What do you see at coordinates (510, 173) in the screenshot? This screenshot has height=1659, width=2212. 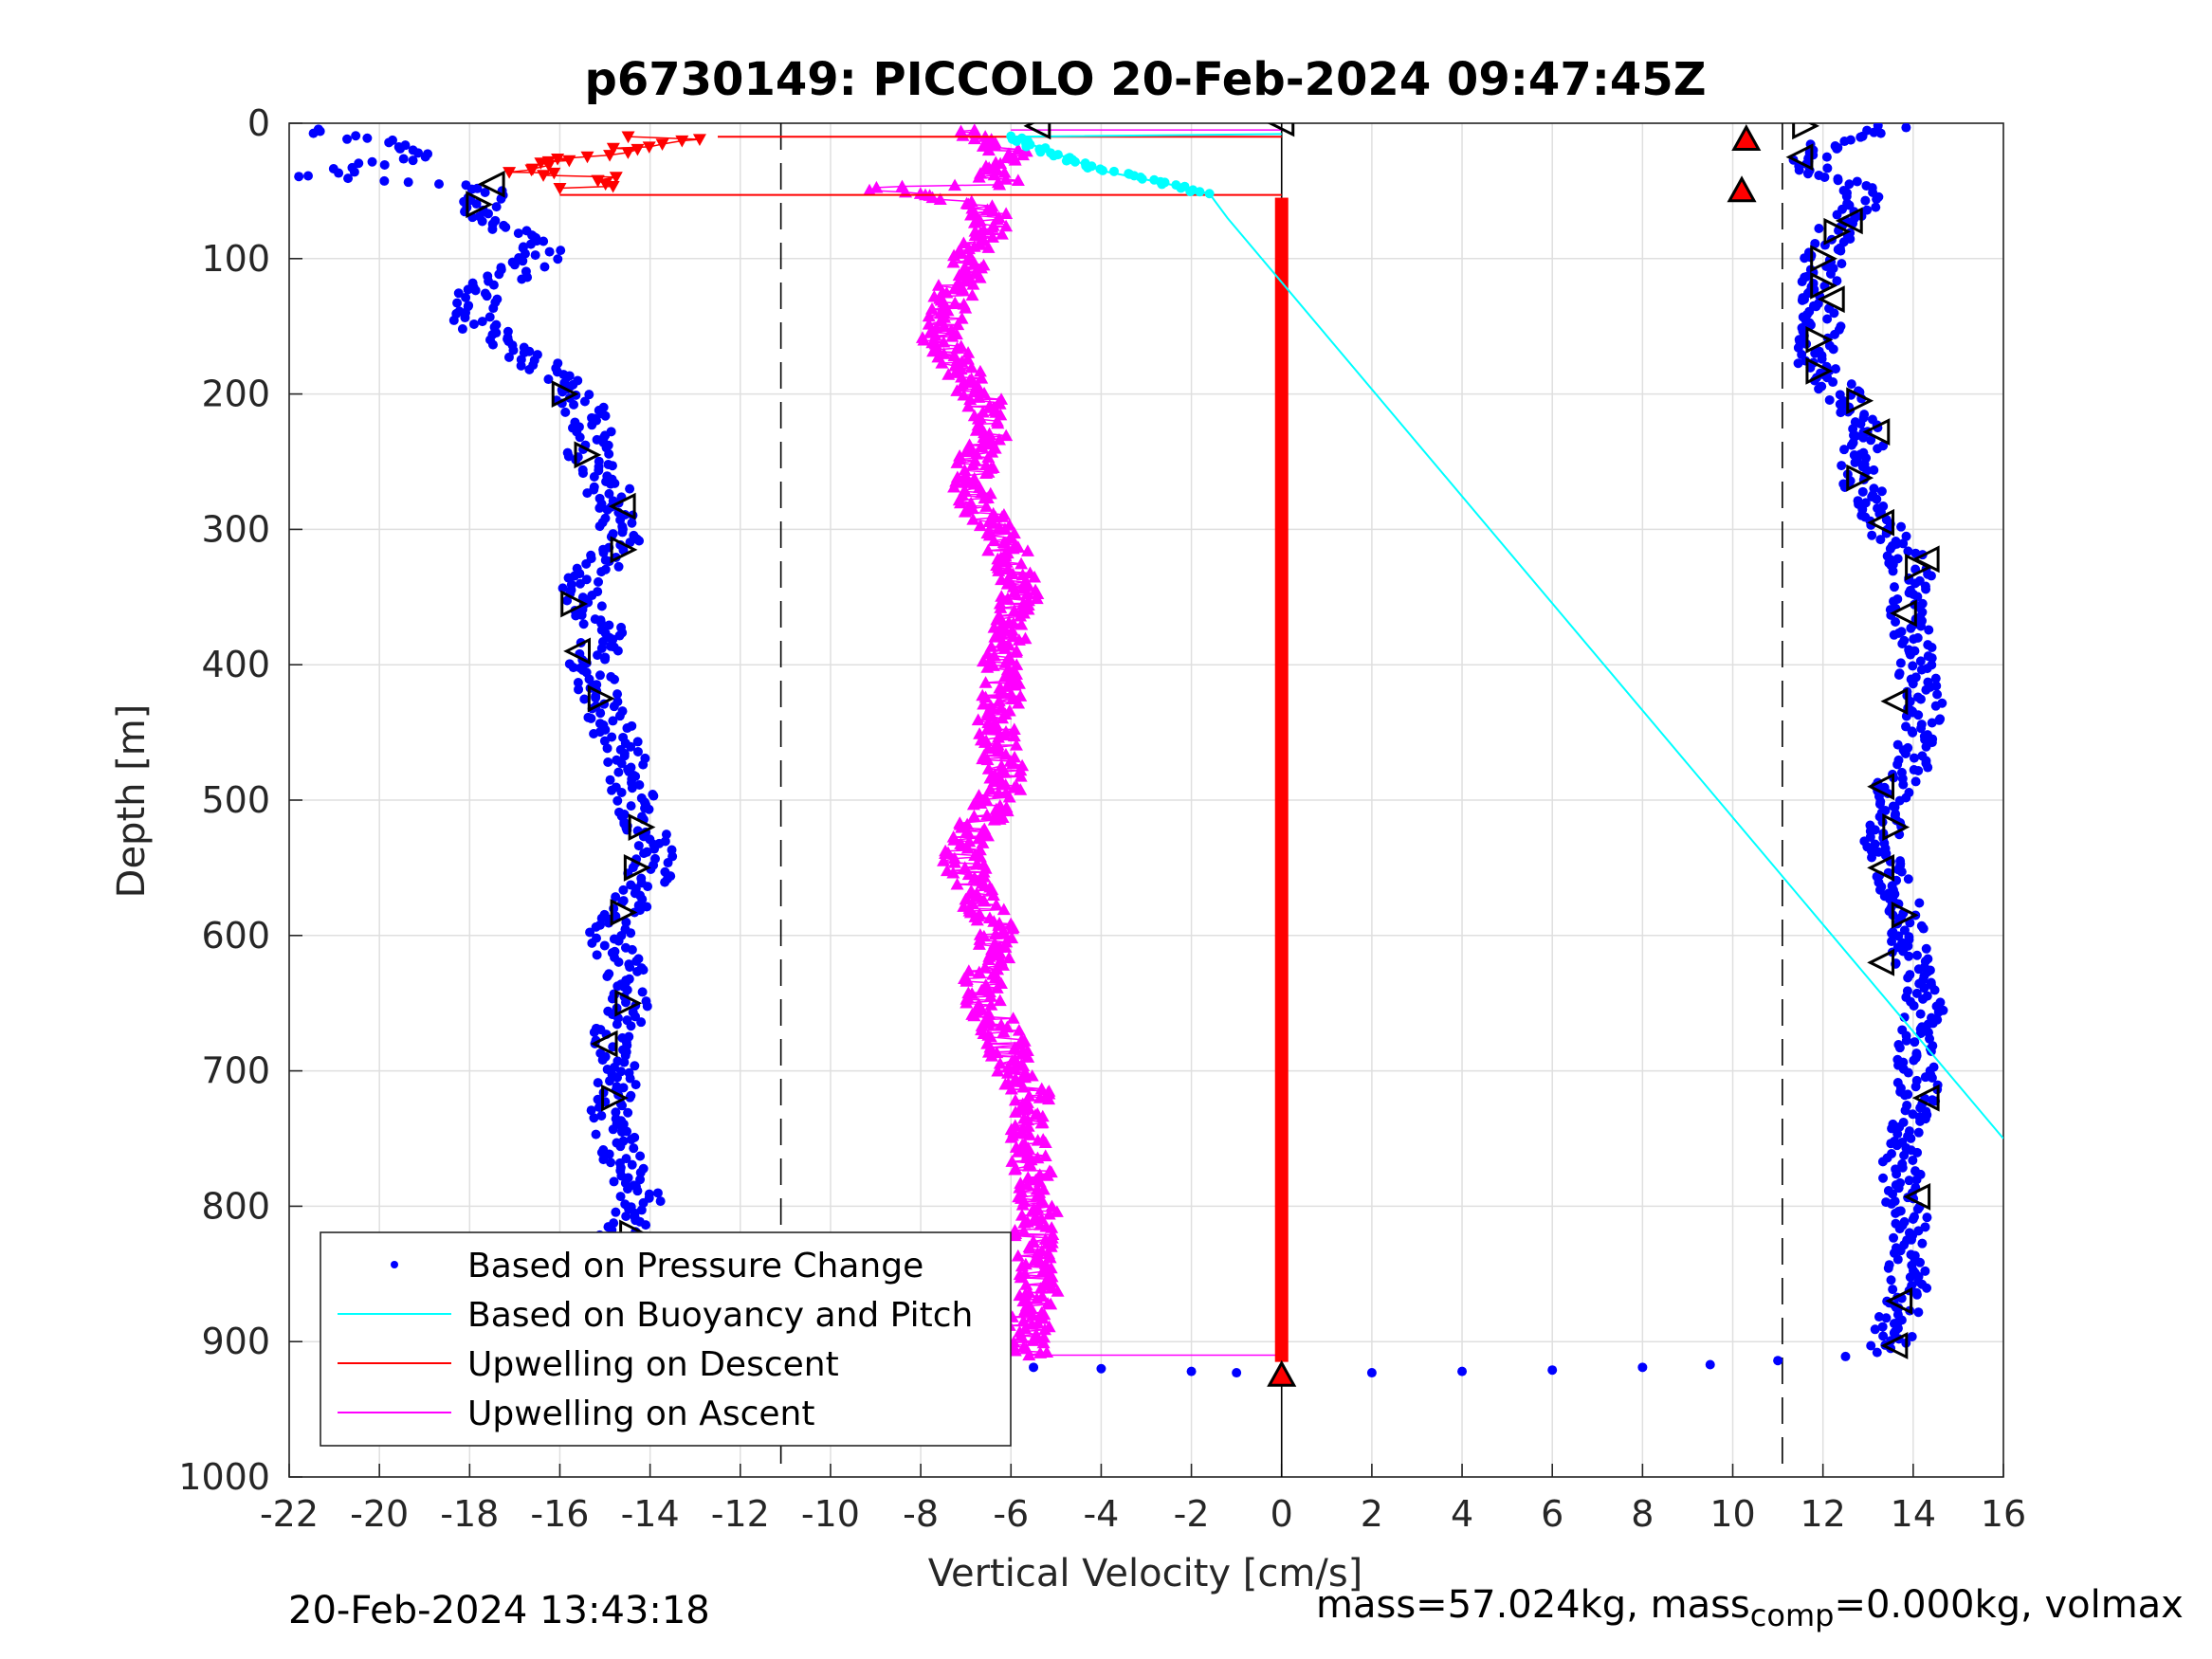 I see `descent-upwelling-marker` at bounding box center [510, 173].